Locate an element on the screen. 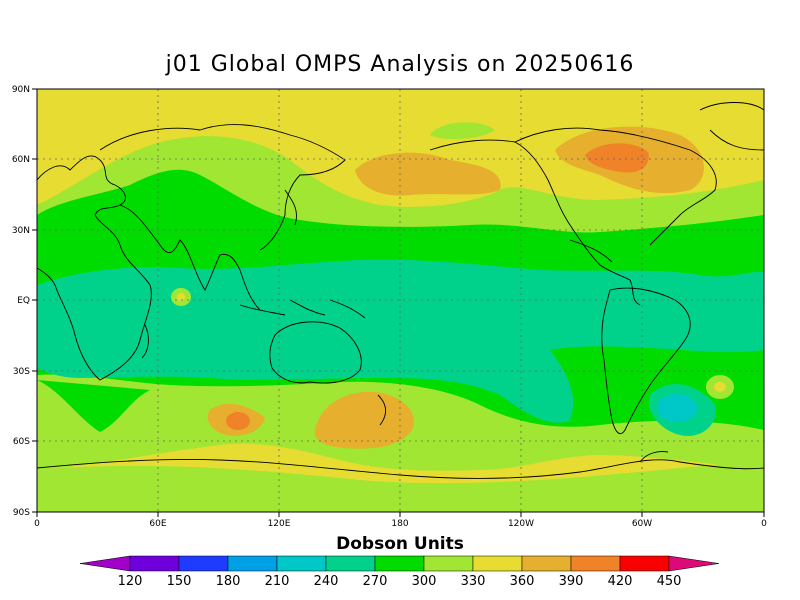  colorbar-label: 300 is located at coordinates (424, 581).